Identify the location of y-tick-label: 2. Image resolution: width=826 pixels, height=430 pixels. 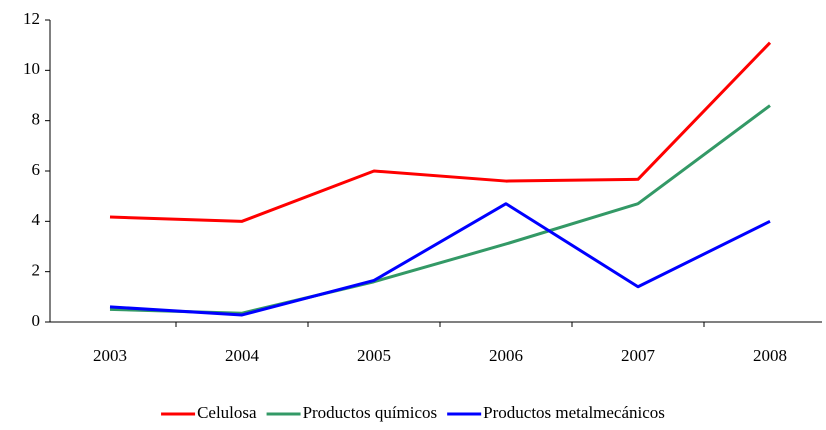
(36, 270).